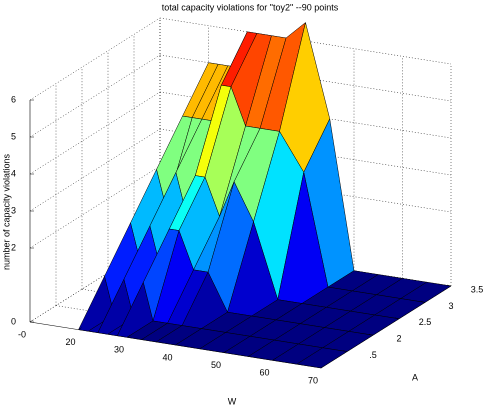  Describe the element at coordinates (13, 210) in the screenshot. I see `z-tick-label: 3` at that location.